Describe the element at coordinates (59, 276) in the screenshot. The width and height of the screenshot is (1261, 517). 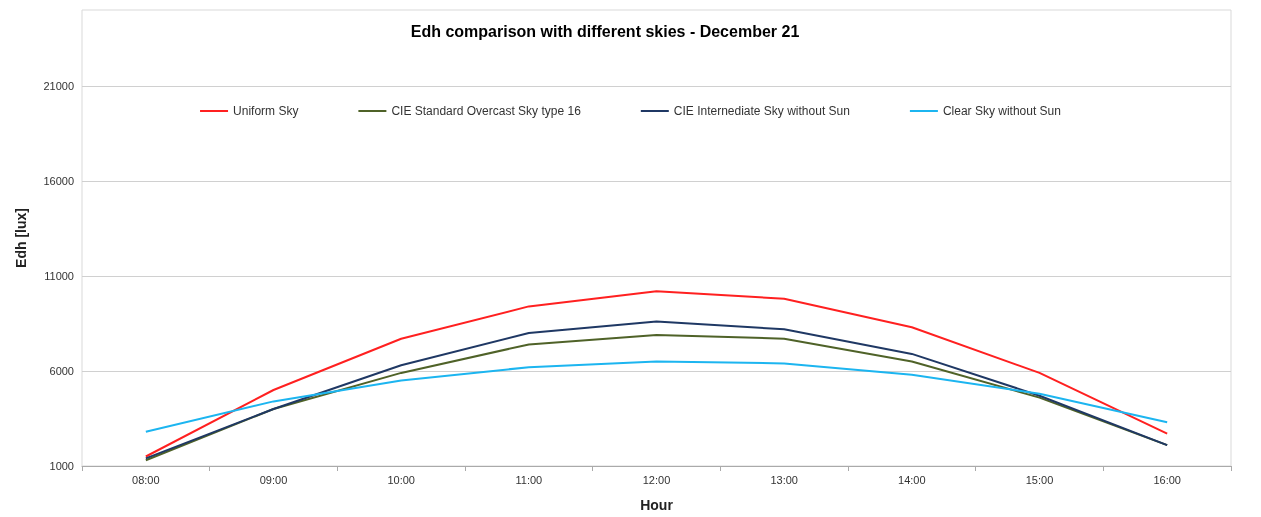
I see `y-tick-label: 11000` at that location.